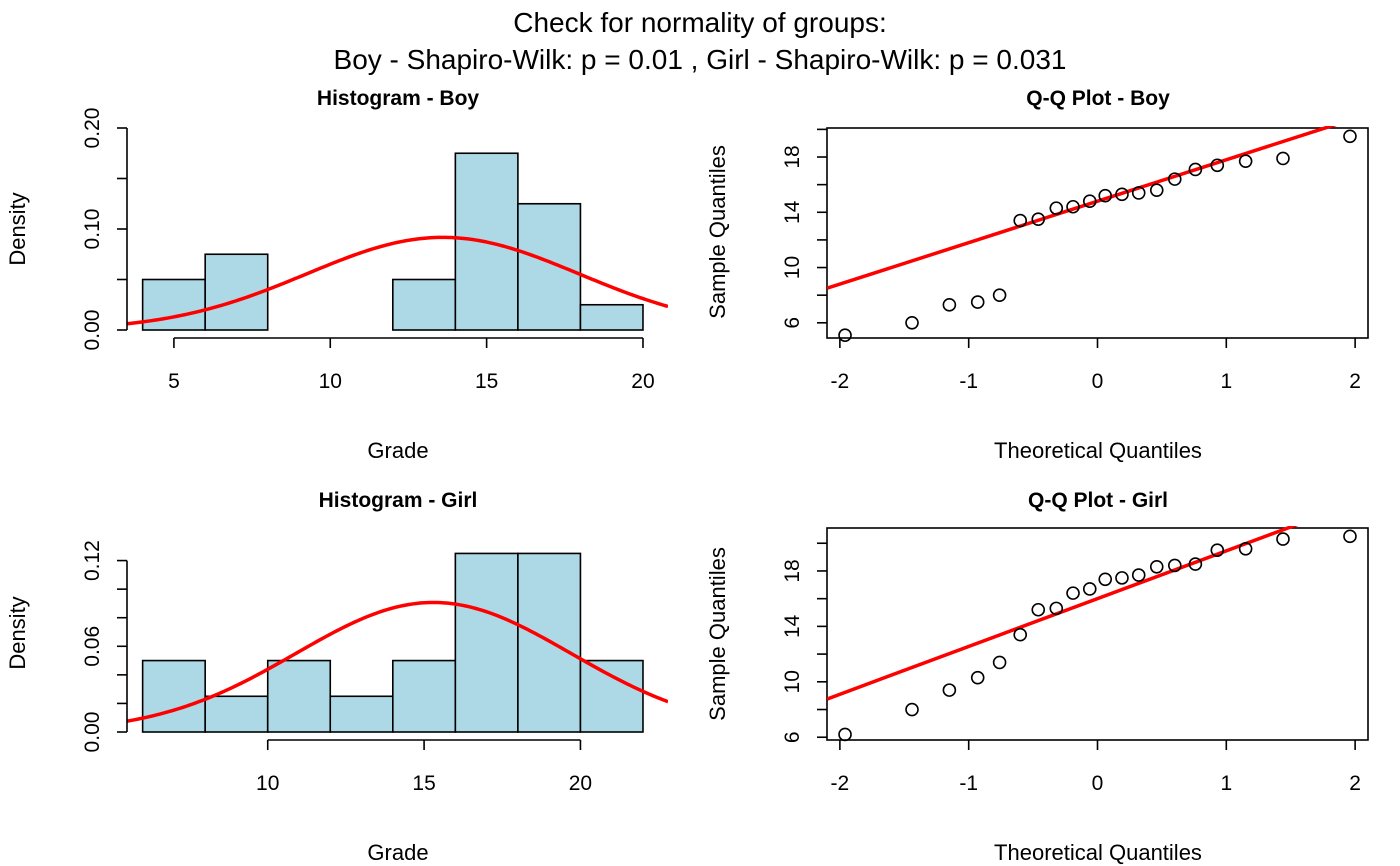 The width and height of the screenshot is (1400, 866). I want to click on panel-title: Q-Q Plot - Girl, so click(1098, 500).